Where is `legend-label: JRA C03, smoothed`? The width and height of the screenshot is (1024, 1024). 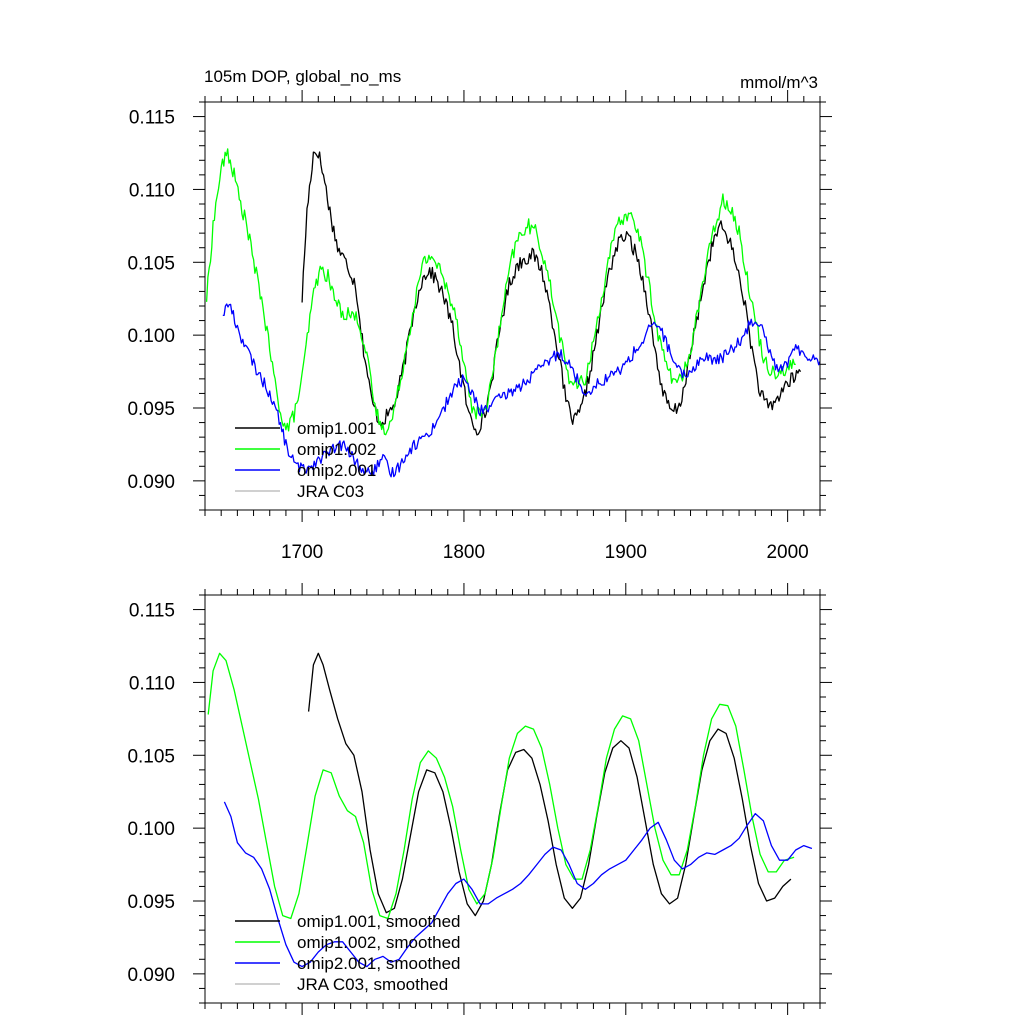 legend-label: JRA C03, smoothed is located at coordinates (372, 984).